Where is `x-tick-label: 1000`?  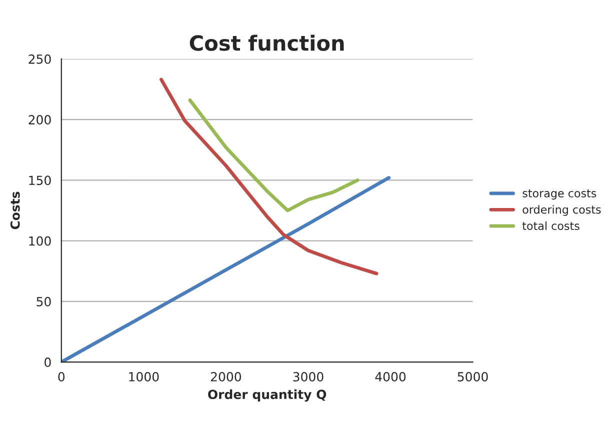 x-tick-label: 1000 is located at coordinates (144, 377).